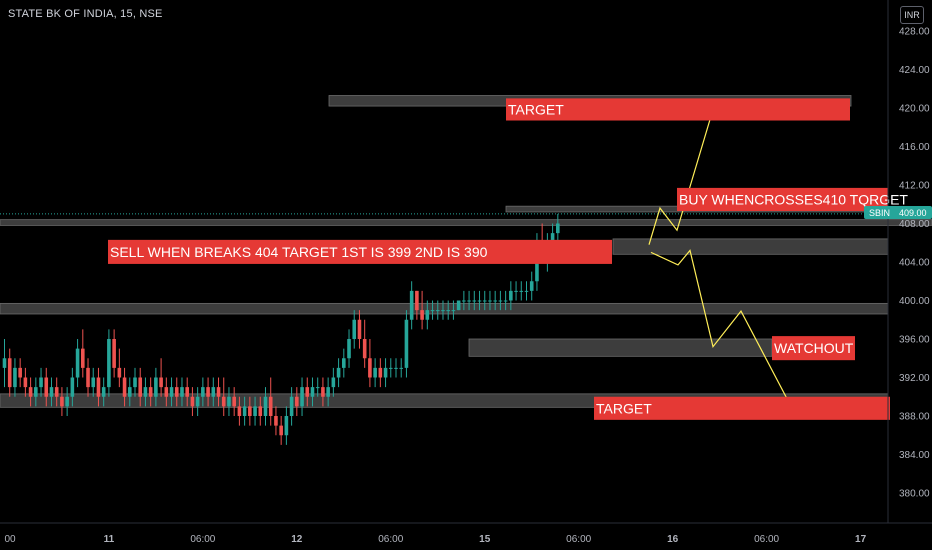 The image size is (932, 550). I want to click on price-tag: SBIN 409.00, so click(898, 212).